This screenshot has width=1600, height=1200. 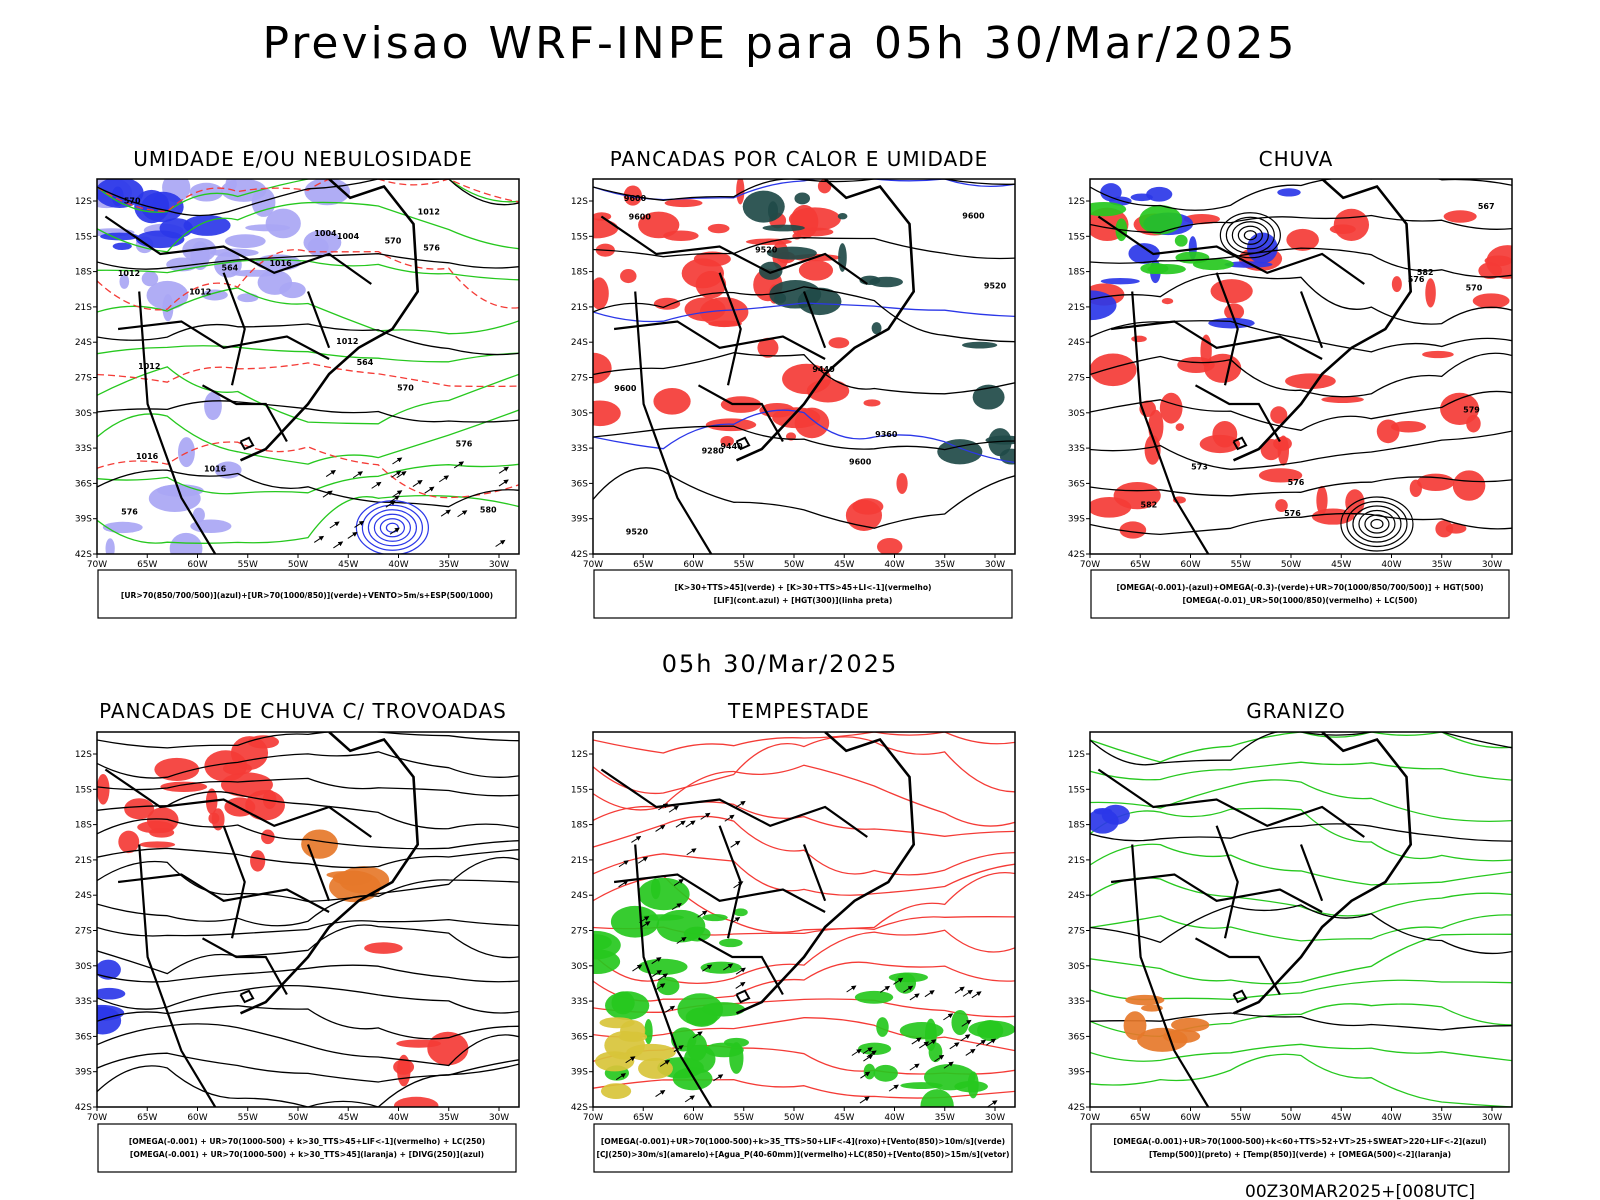 I want to click on contour-label: 576, so click(x=1292, y=513).